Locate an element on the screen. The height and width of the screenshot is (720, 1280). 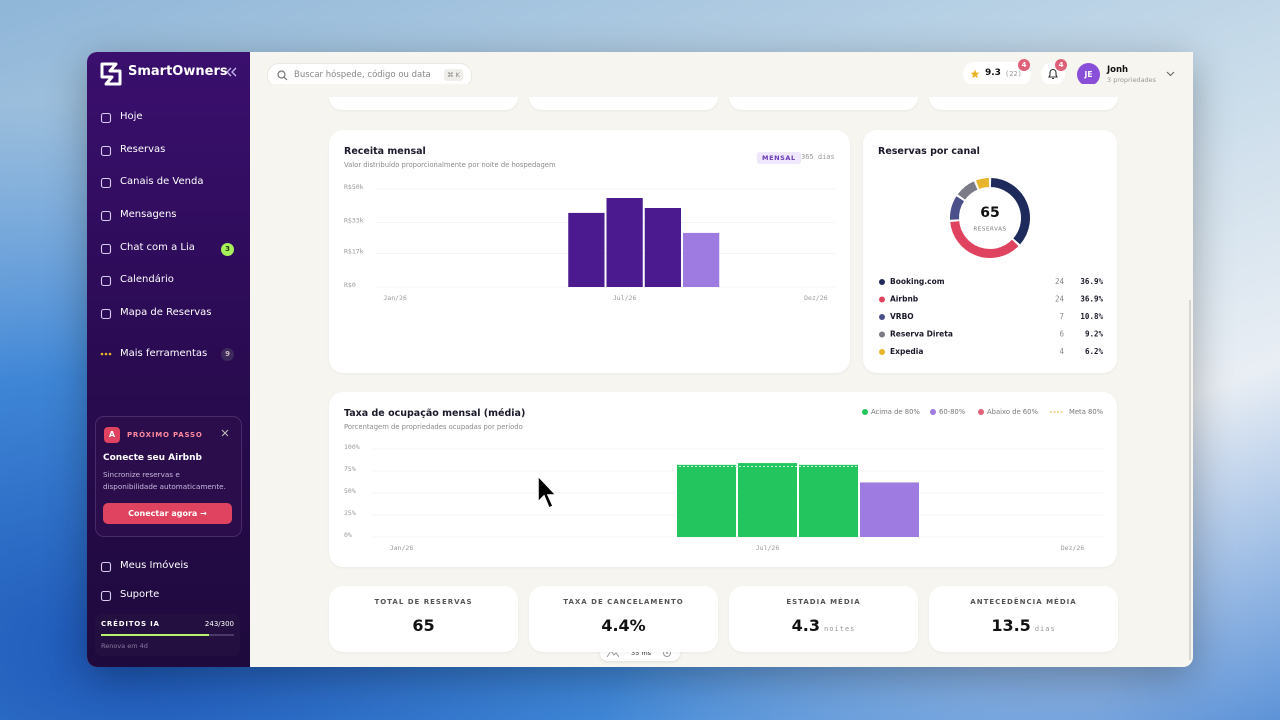
nav-label: Mais ferramentas is located at coordinates (164, 353).